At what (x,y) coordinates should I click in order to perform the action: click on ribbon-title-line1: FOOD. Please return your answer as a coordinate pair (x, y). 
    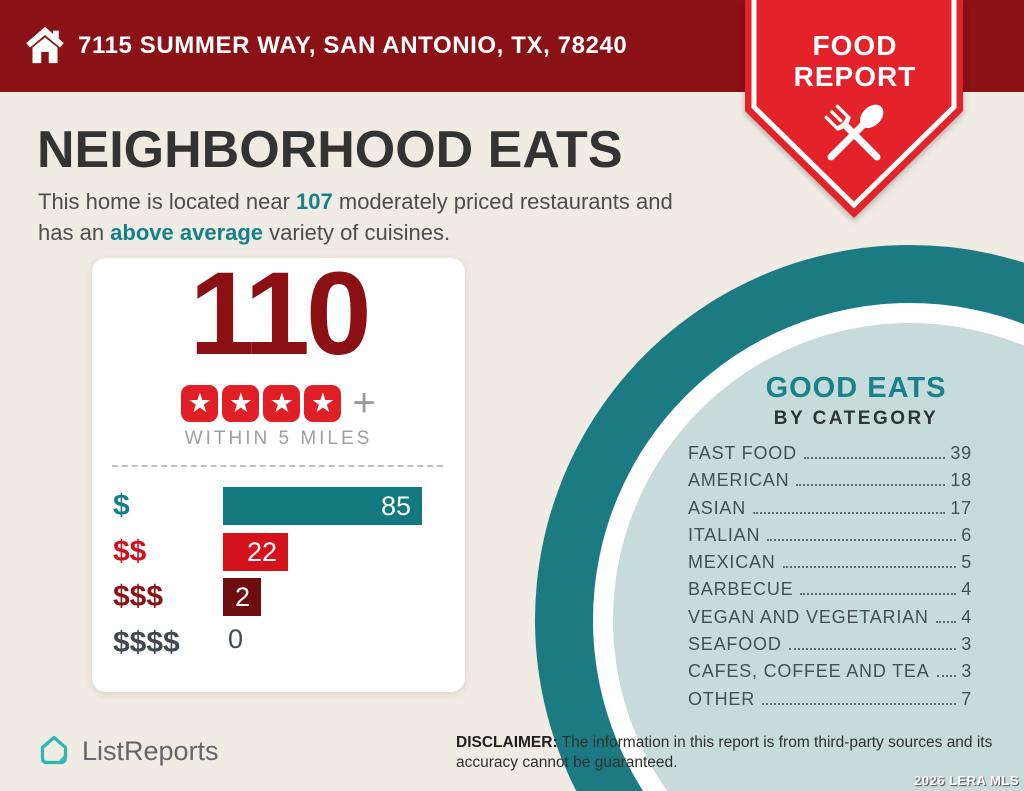
    Looking at the image, I should click on (855, 45).